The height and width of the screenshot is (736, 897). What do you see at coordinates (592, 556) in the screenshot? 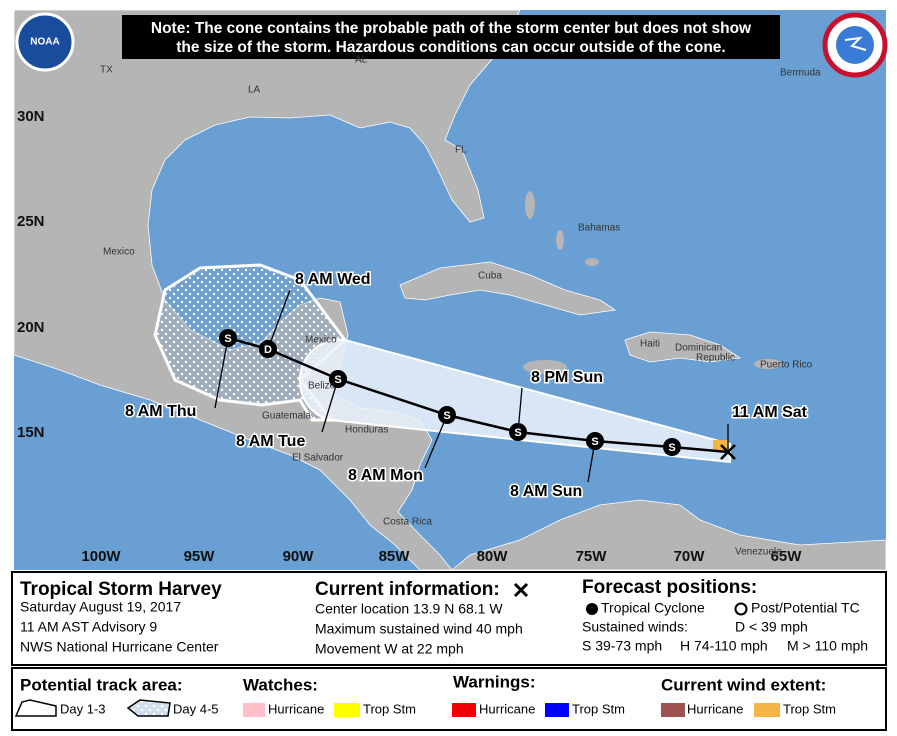
I see `longitude-label: 75W` at bounding box center [592, 556].